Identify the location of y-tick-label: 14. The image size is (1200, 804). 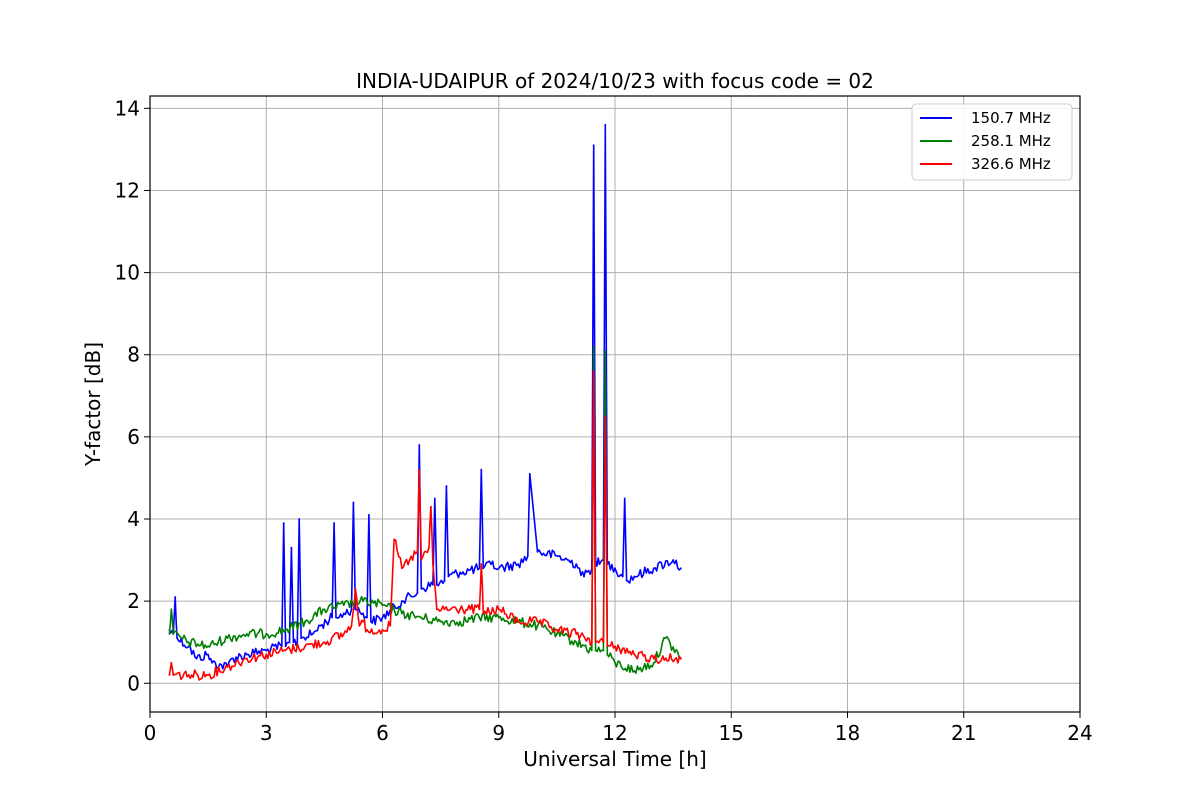
(127, 108).